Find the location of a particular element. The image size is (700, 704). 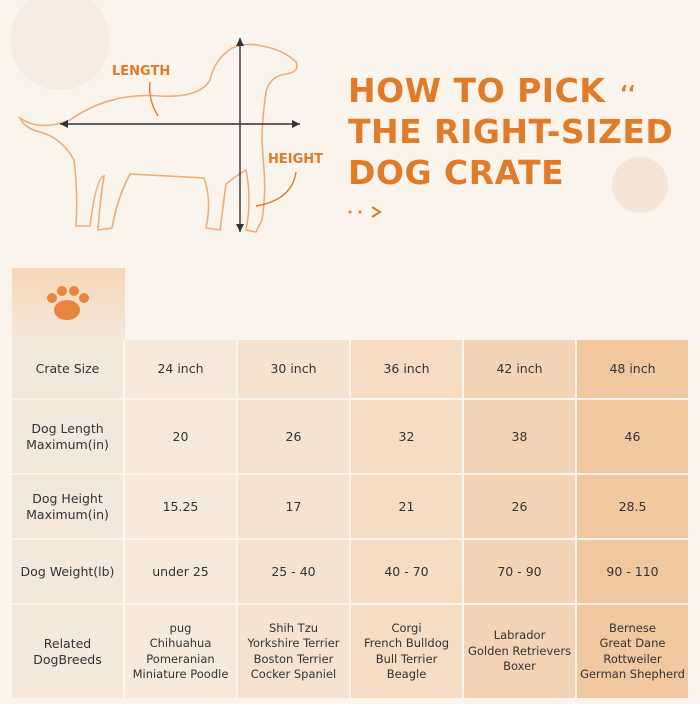

cell-text: pug Chihuahua Pomeranian Miniature Poodle is located at coordinates (181, 652).